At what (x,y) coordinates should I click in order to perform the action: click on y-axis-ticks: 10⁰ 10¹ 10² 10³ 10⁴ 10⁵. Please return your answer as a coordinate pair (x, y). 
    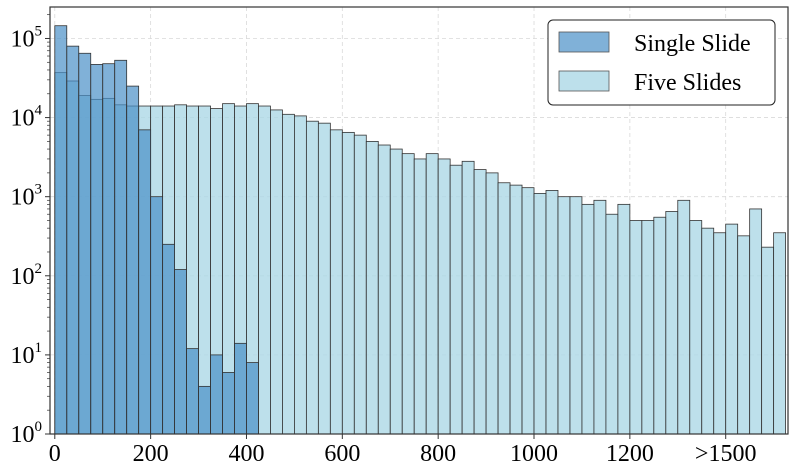
    Looking at the image, I should click on (30, 231).